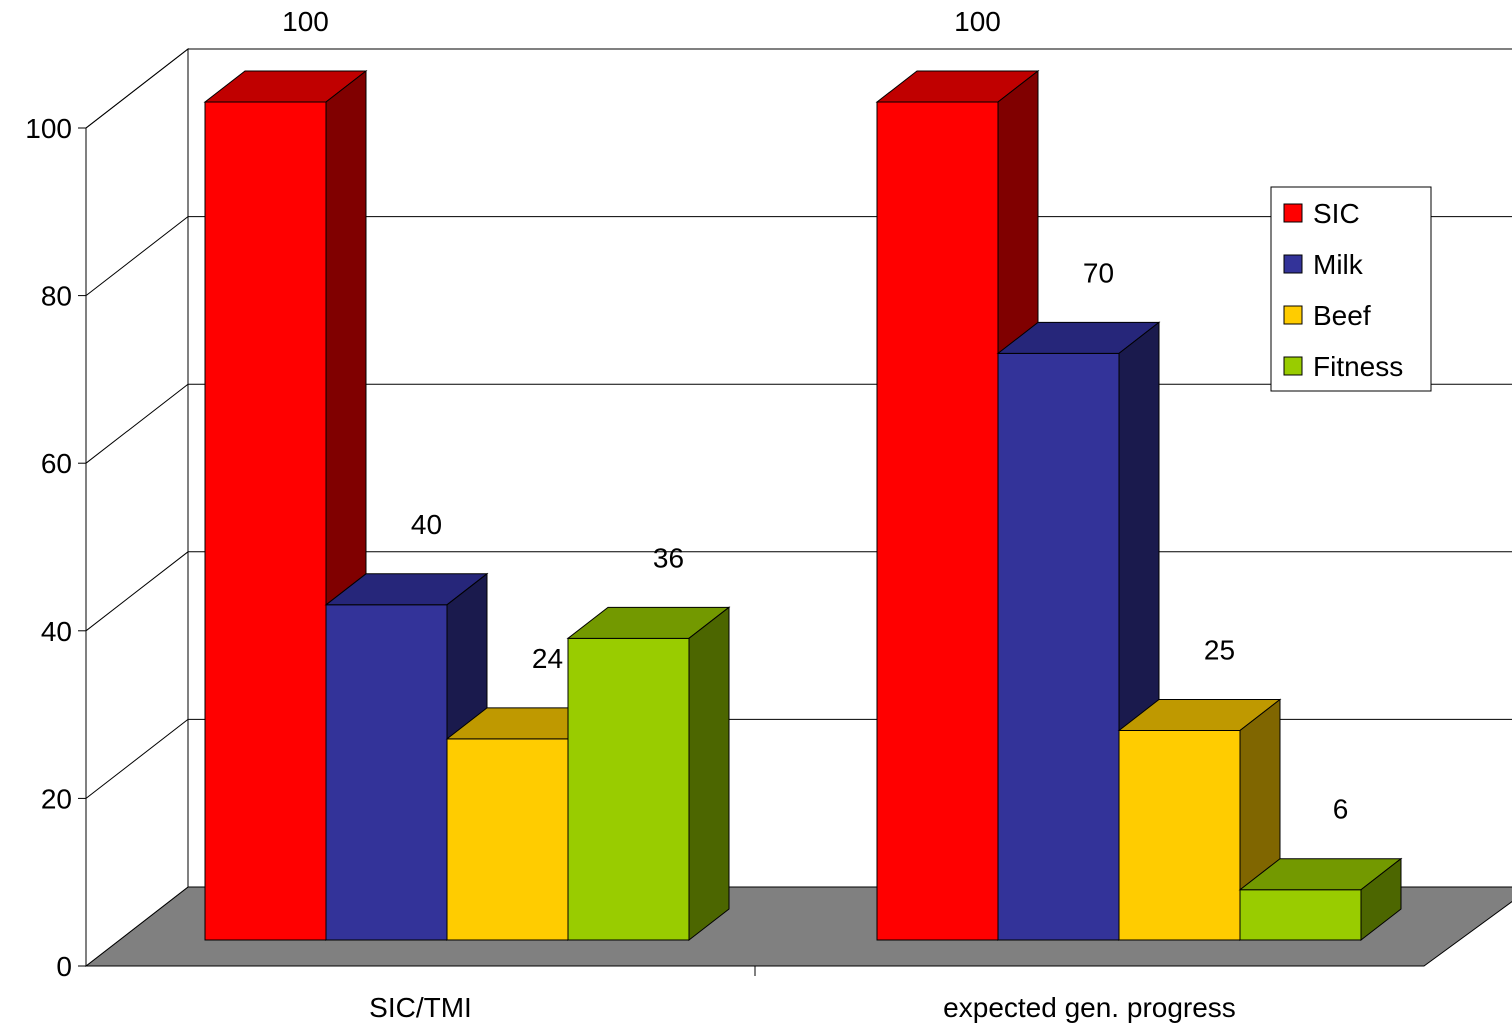 Image resolution: width=1512 pixels, height=1025 pixels. Describe the element at coordinates (137, 507) in the screenshot. I see `chart-side-wall` at that location.